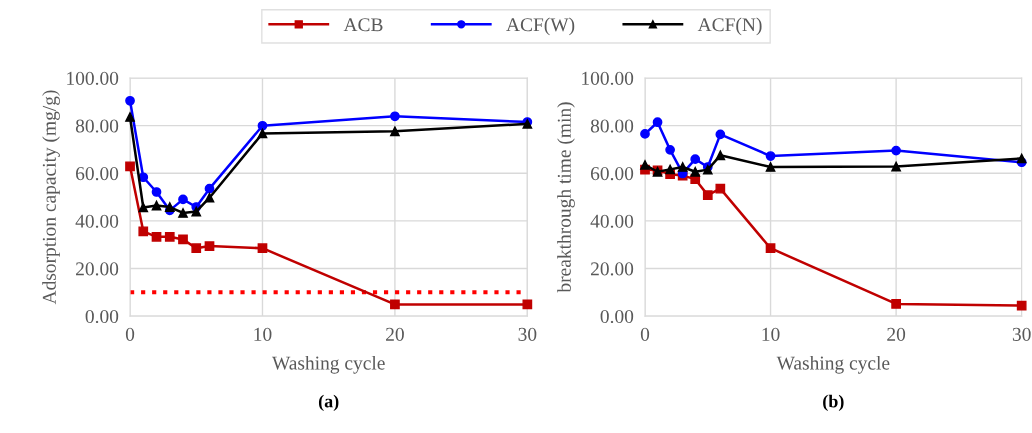 The image size is (1032, 433). Describe the element at coordinates (540, 26) in the screenshot. I see `legend-label: ACF(W)` at that location.